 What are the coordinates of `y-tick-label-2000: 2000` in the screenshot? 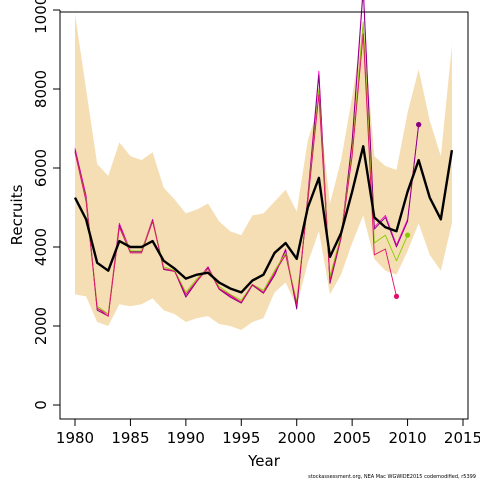 It's located at (41, 326).